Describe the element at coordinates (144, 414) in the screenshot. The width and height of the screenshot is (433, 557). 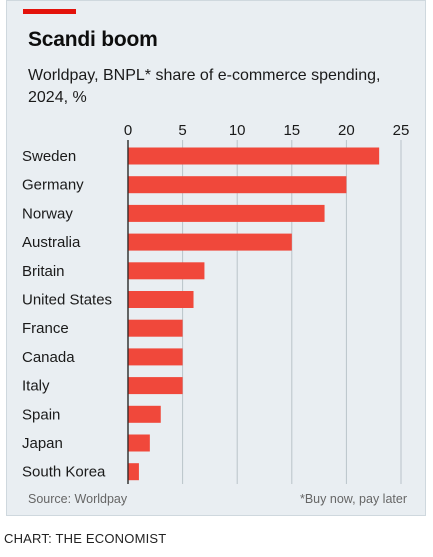
I see `bar-spain` at that location.